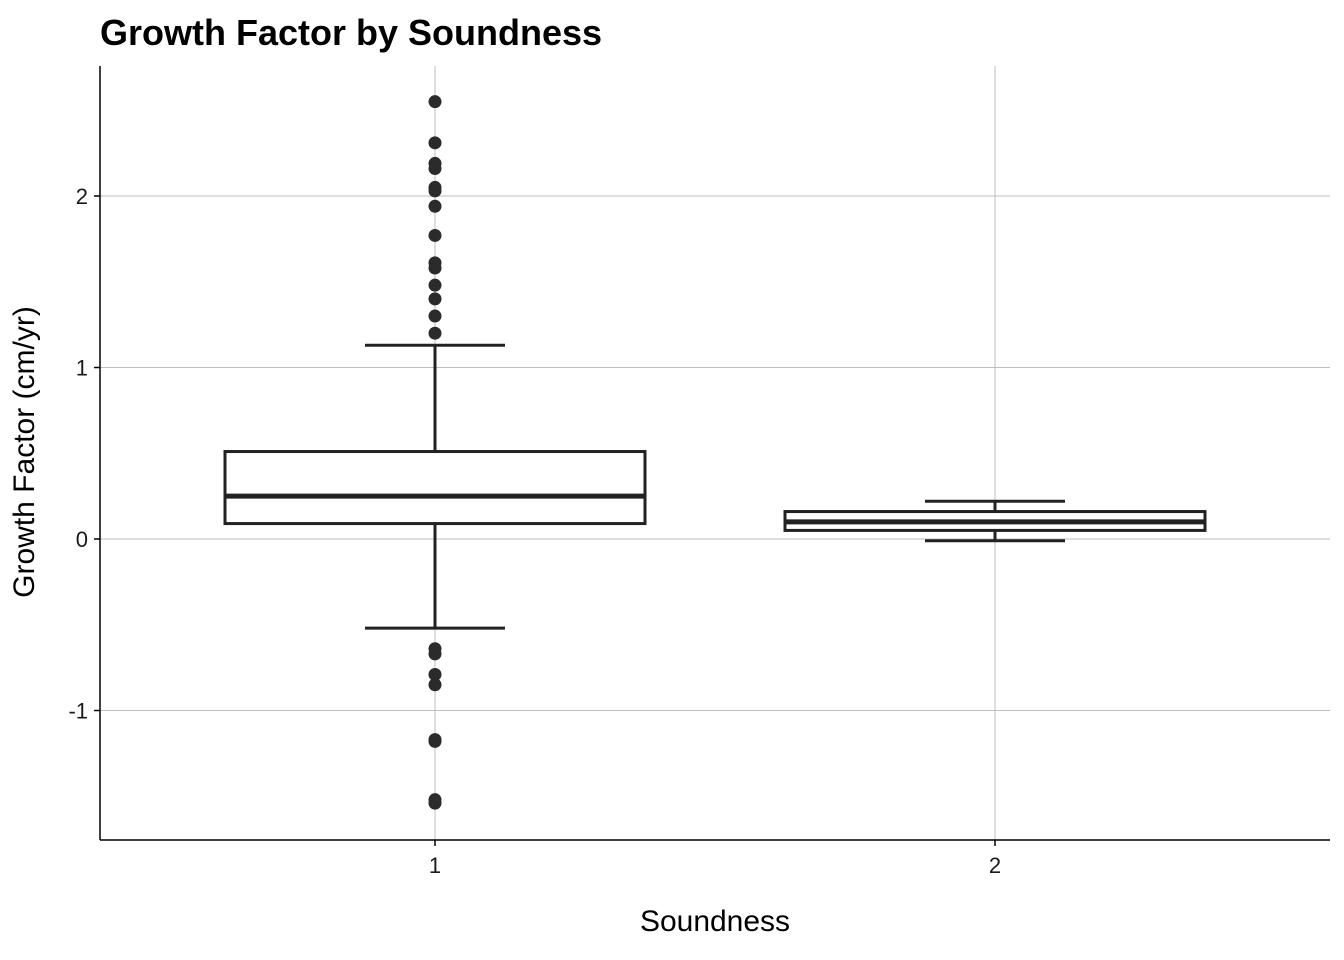 This screenshot has width=1344, height=960. What do you see at coordinates (24, 452) in the screenshot?
I see `y-axis-title: Growth Factor (cm/yr)` at bounding box center [24, 452].